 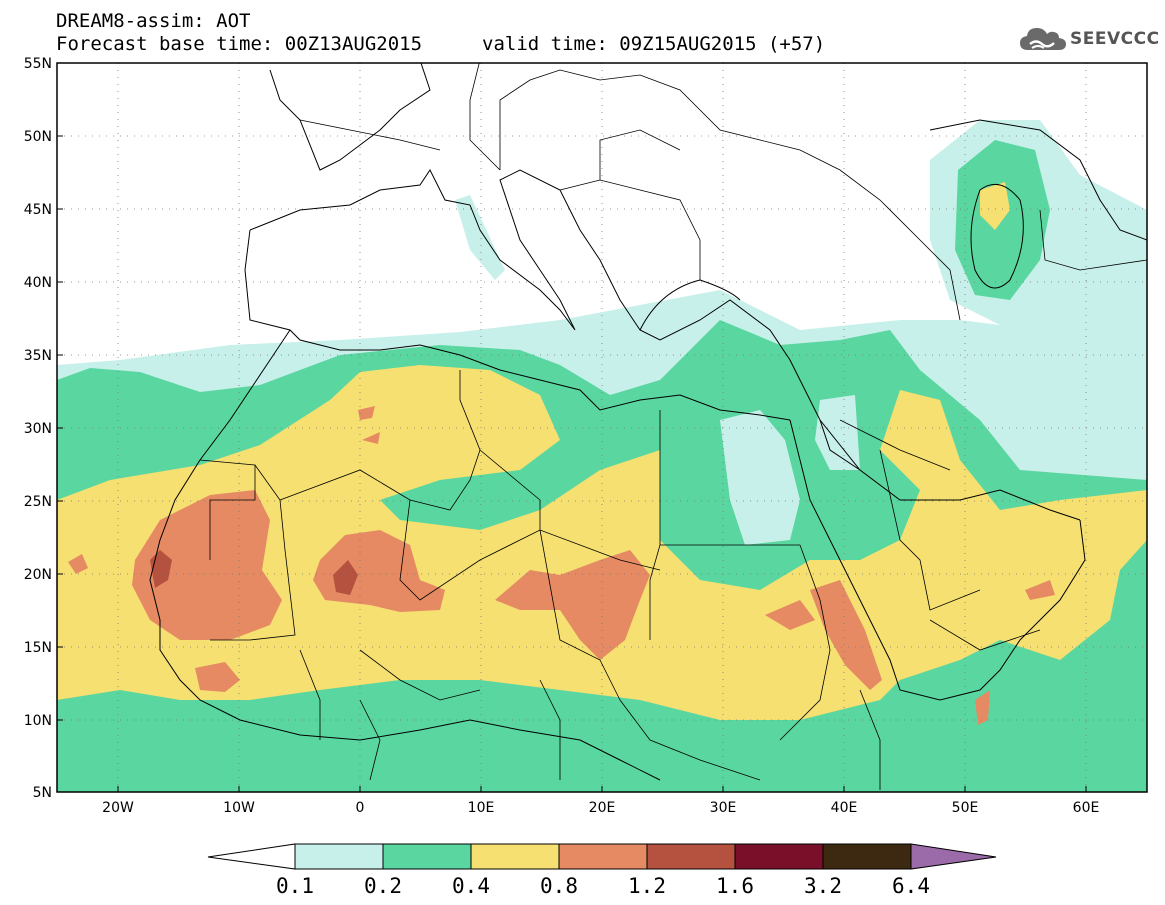 What do you see at coordinates (38, 502) in the screenshot?
I see `lat-label: 25N` at bounding box center [38, 502].